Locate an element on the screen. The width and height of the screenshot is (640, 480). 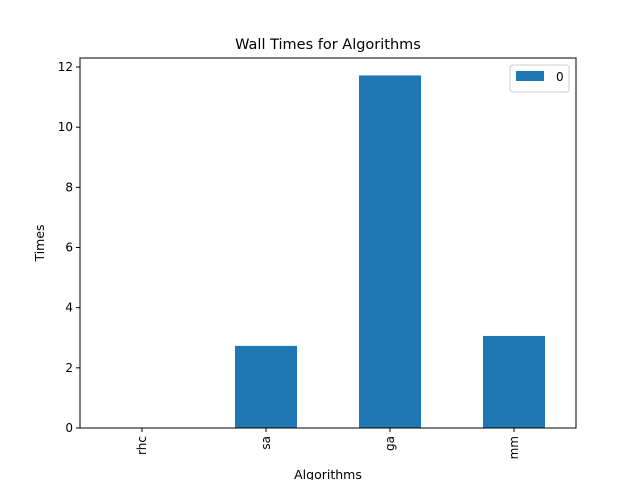
y-tick-label-6: 6 is located at coordinates (69, 248).